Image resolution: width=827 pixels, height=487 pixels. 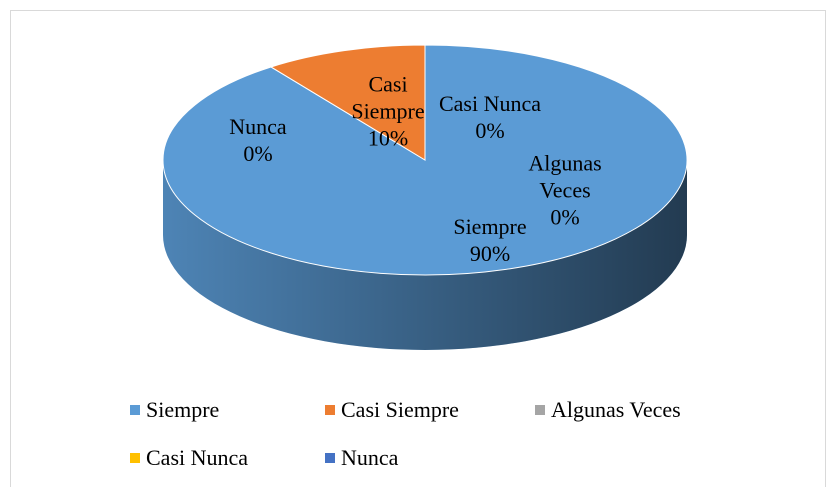 I want to click on slice, so click(x=347, y=102).